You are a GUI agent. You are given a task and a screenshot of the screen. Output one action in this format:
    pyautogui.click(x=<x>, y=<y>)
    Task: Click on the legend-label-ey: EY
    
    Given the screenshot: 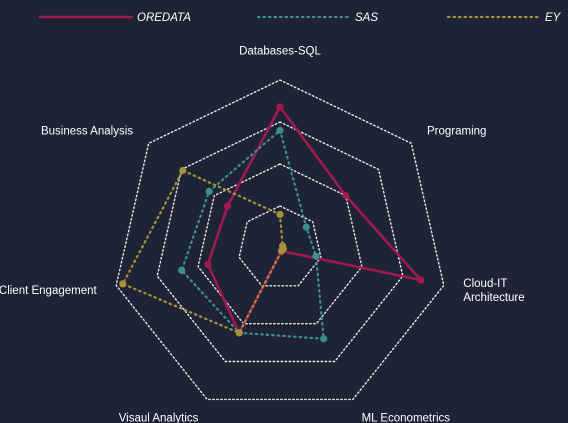 What is the action you would take?
    pyautogui.click(x=553, y=18)
    